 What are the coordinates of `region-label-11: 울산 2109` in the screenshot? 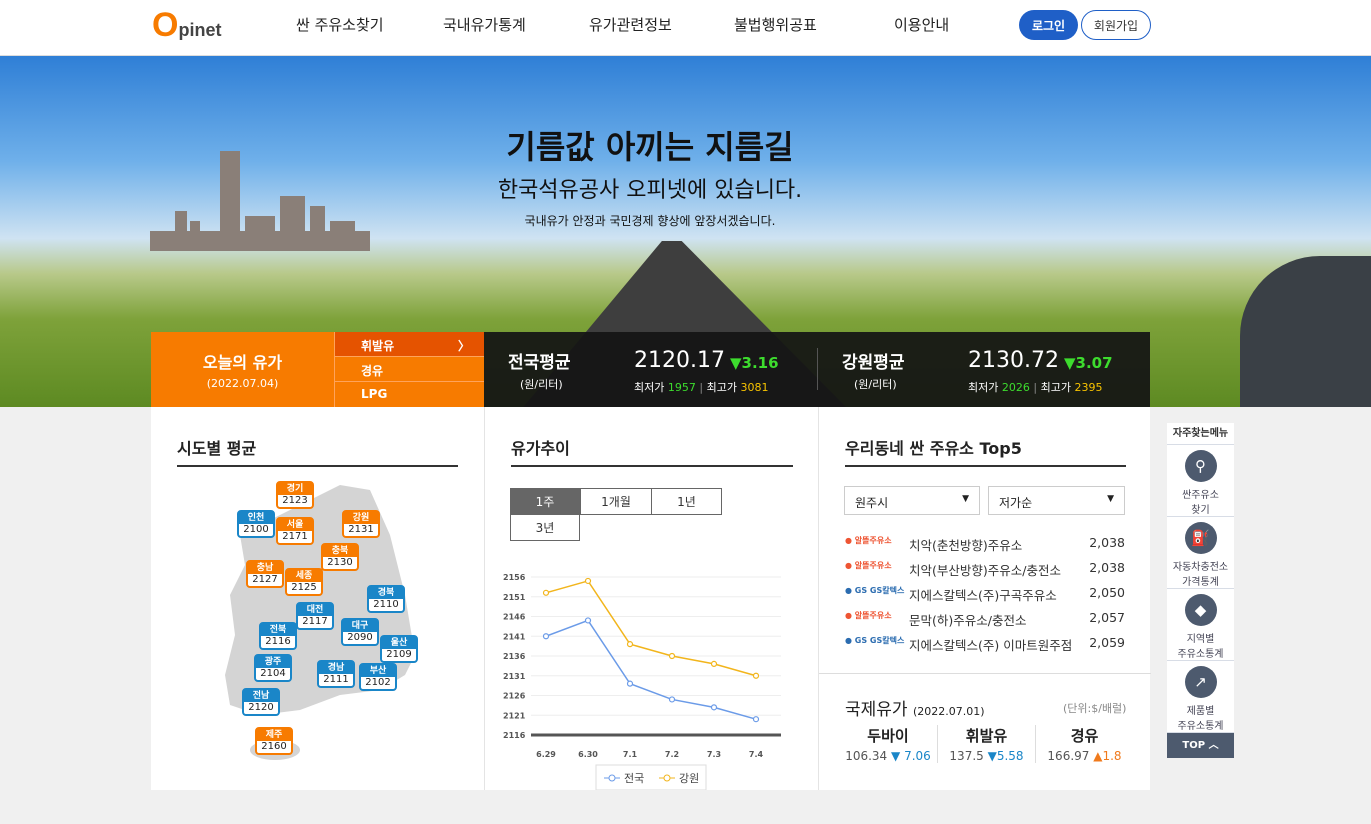 It's located at (399, 649).